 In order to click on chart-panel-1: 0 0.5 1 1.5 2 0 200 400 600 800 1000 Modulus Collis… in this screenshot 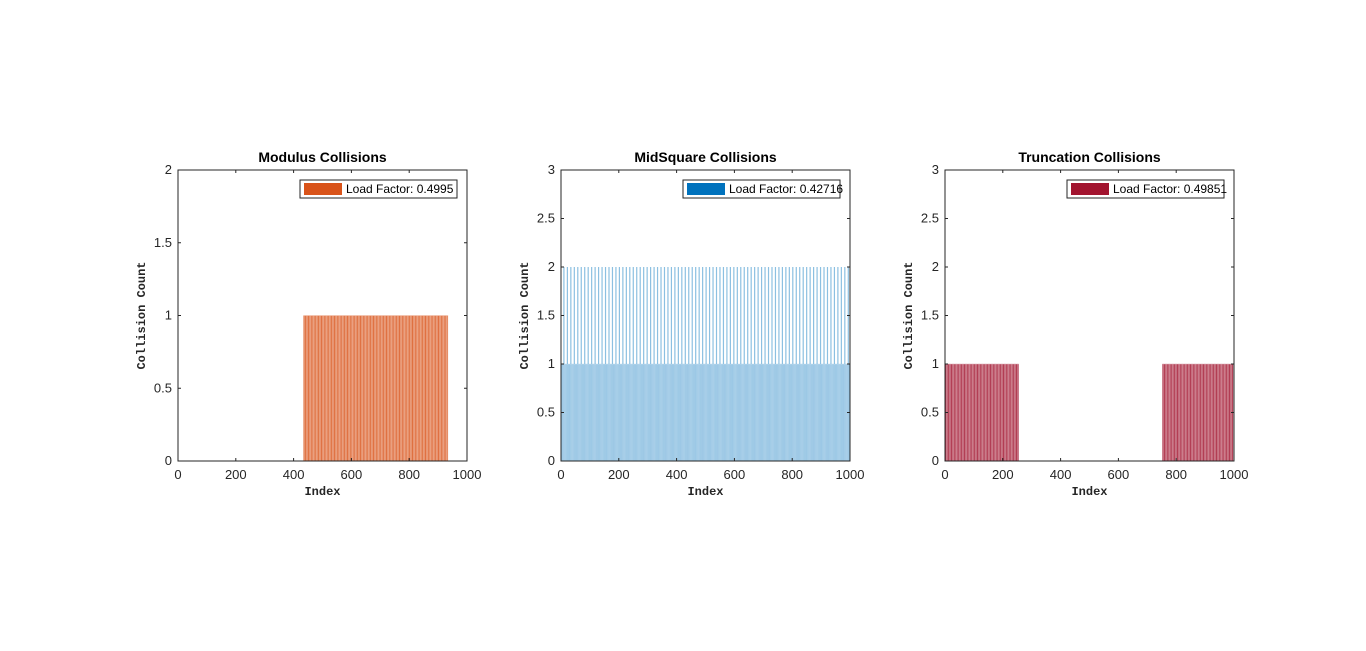, I will do `click(308, 324)`.